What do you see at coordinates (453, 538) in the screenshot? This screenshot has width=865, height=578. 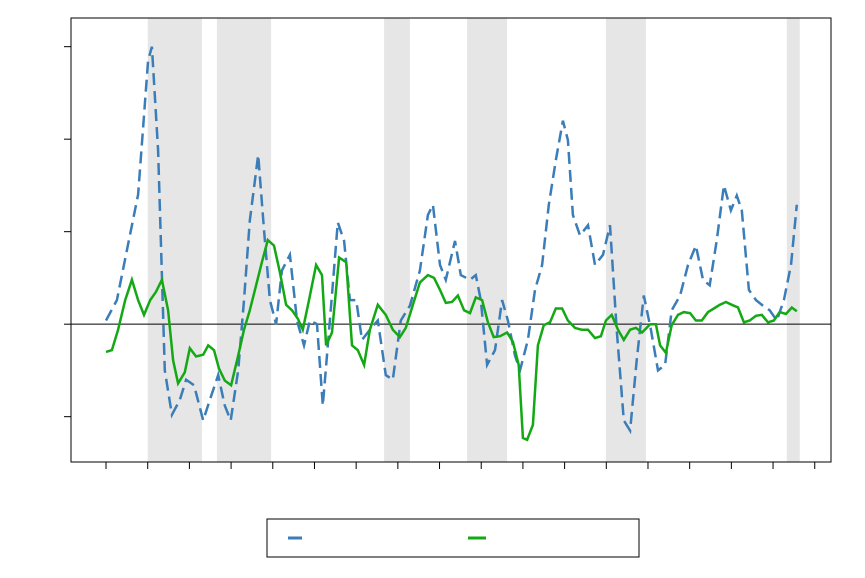 I see `legend` at bounding box center [453, 538].